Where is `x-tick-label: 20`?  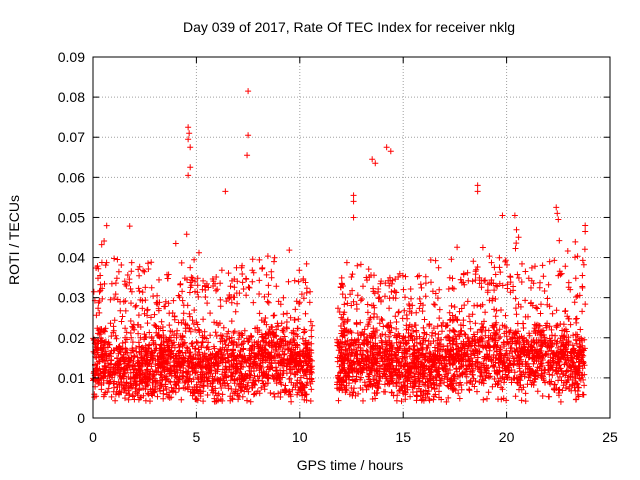
x-tick-label: 20 is located at coordinates (507, 437).